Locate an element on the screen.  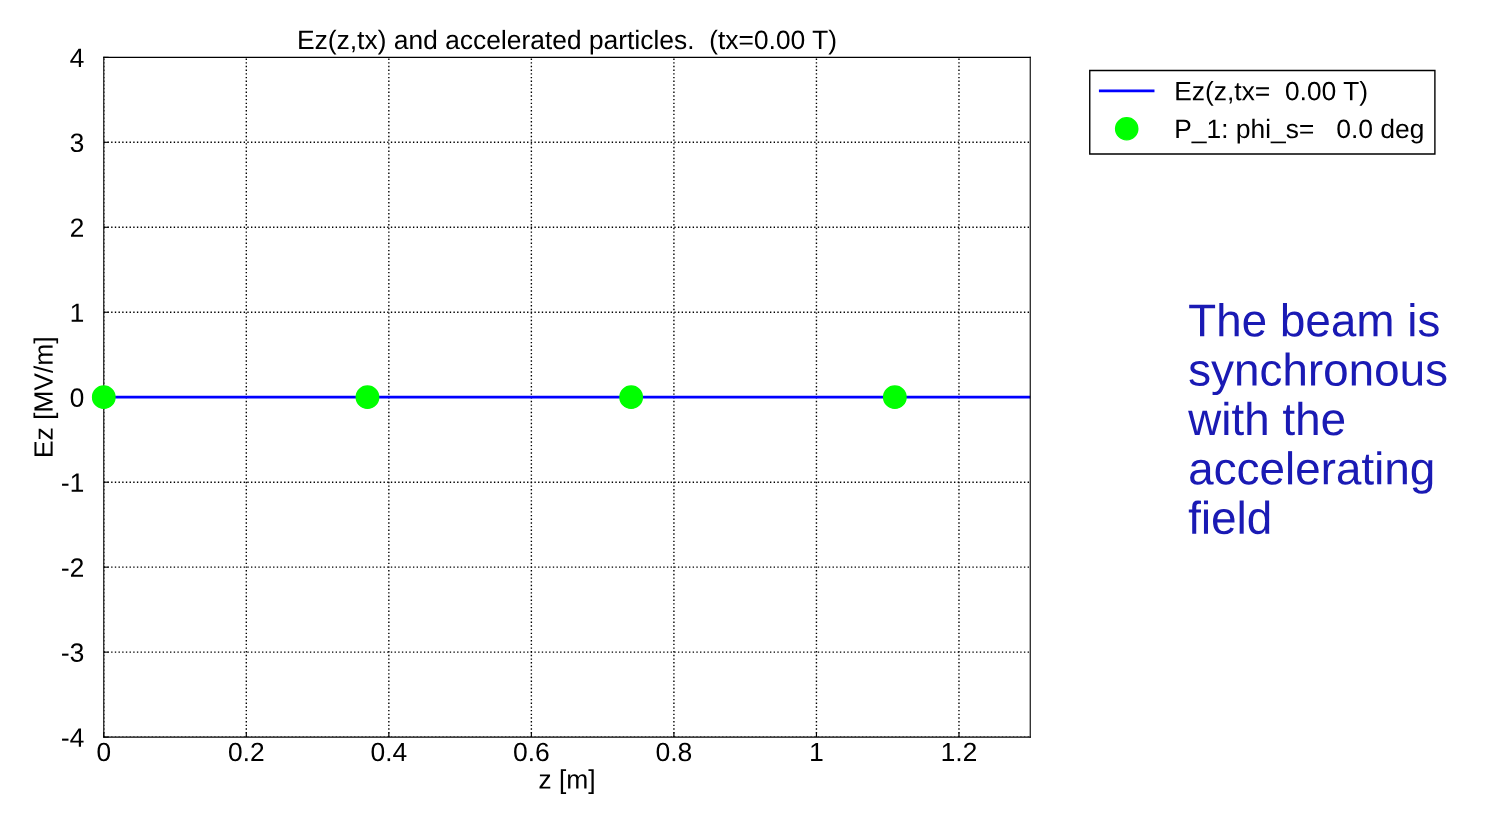
y-tick-label: -2 is located at coordinates (73, 567).